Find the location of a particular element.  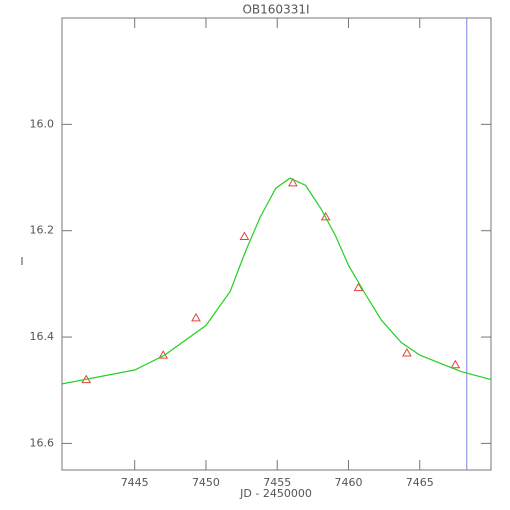

y-axis-label: I is located at coordinates (21, 261).